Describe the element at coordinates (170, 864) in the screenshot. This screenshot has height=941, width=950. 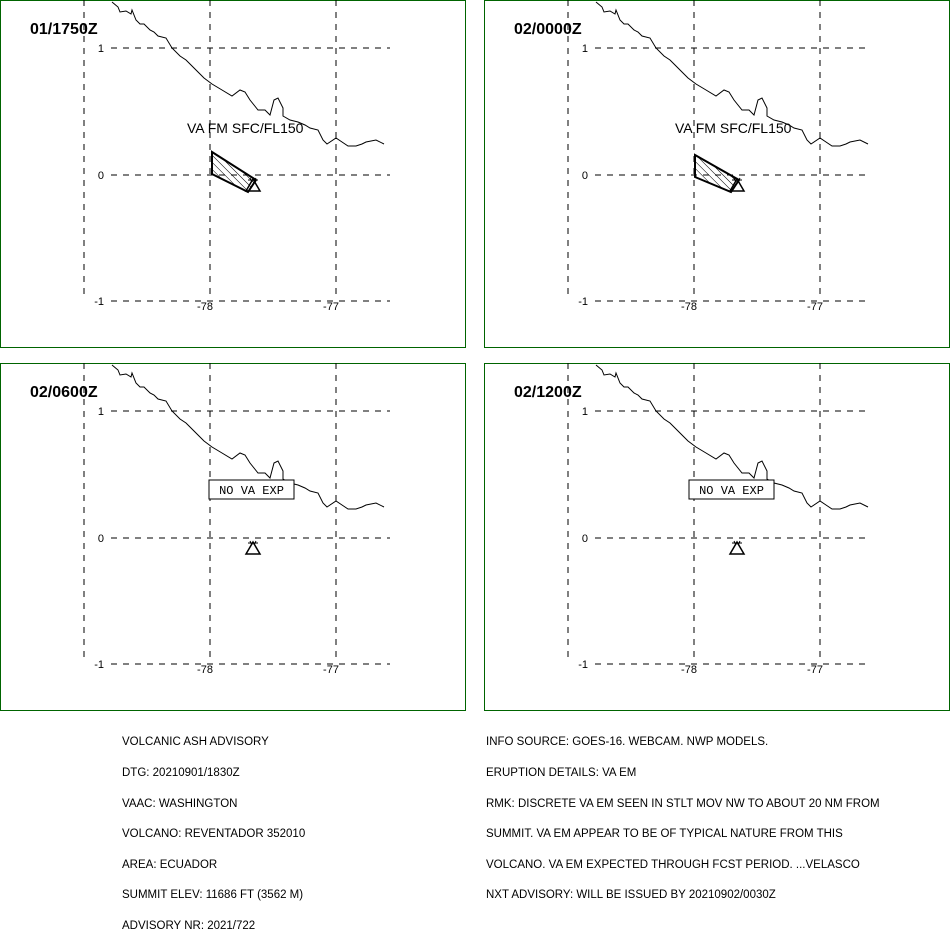
I see `advisory-line: AREA: ECUADOR` at that location.